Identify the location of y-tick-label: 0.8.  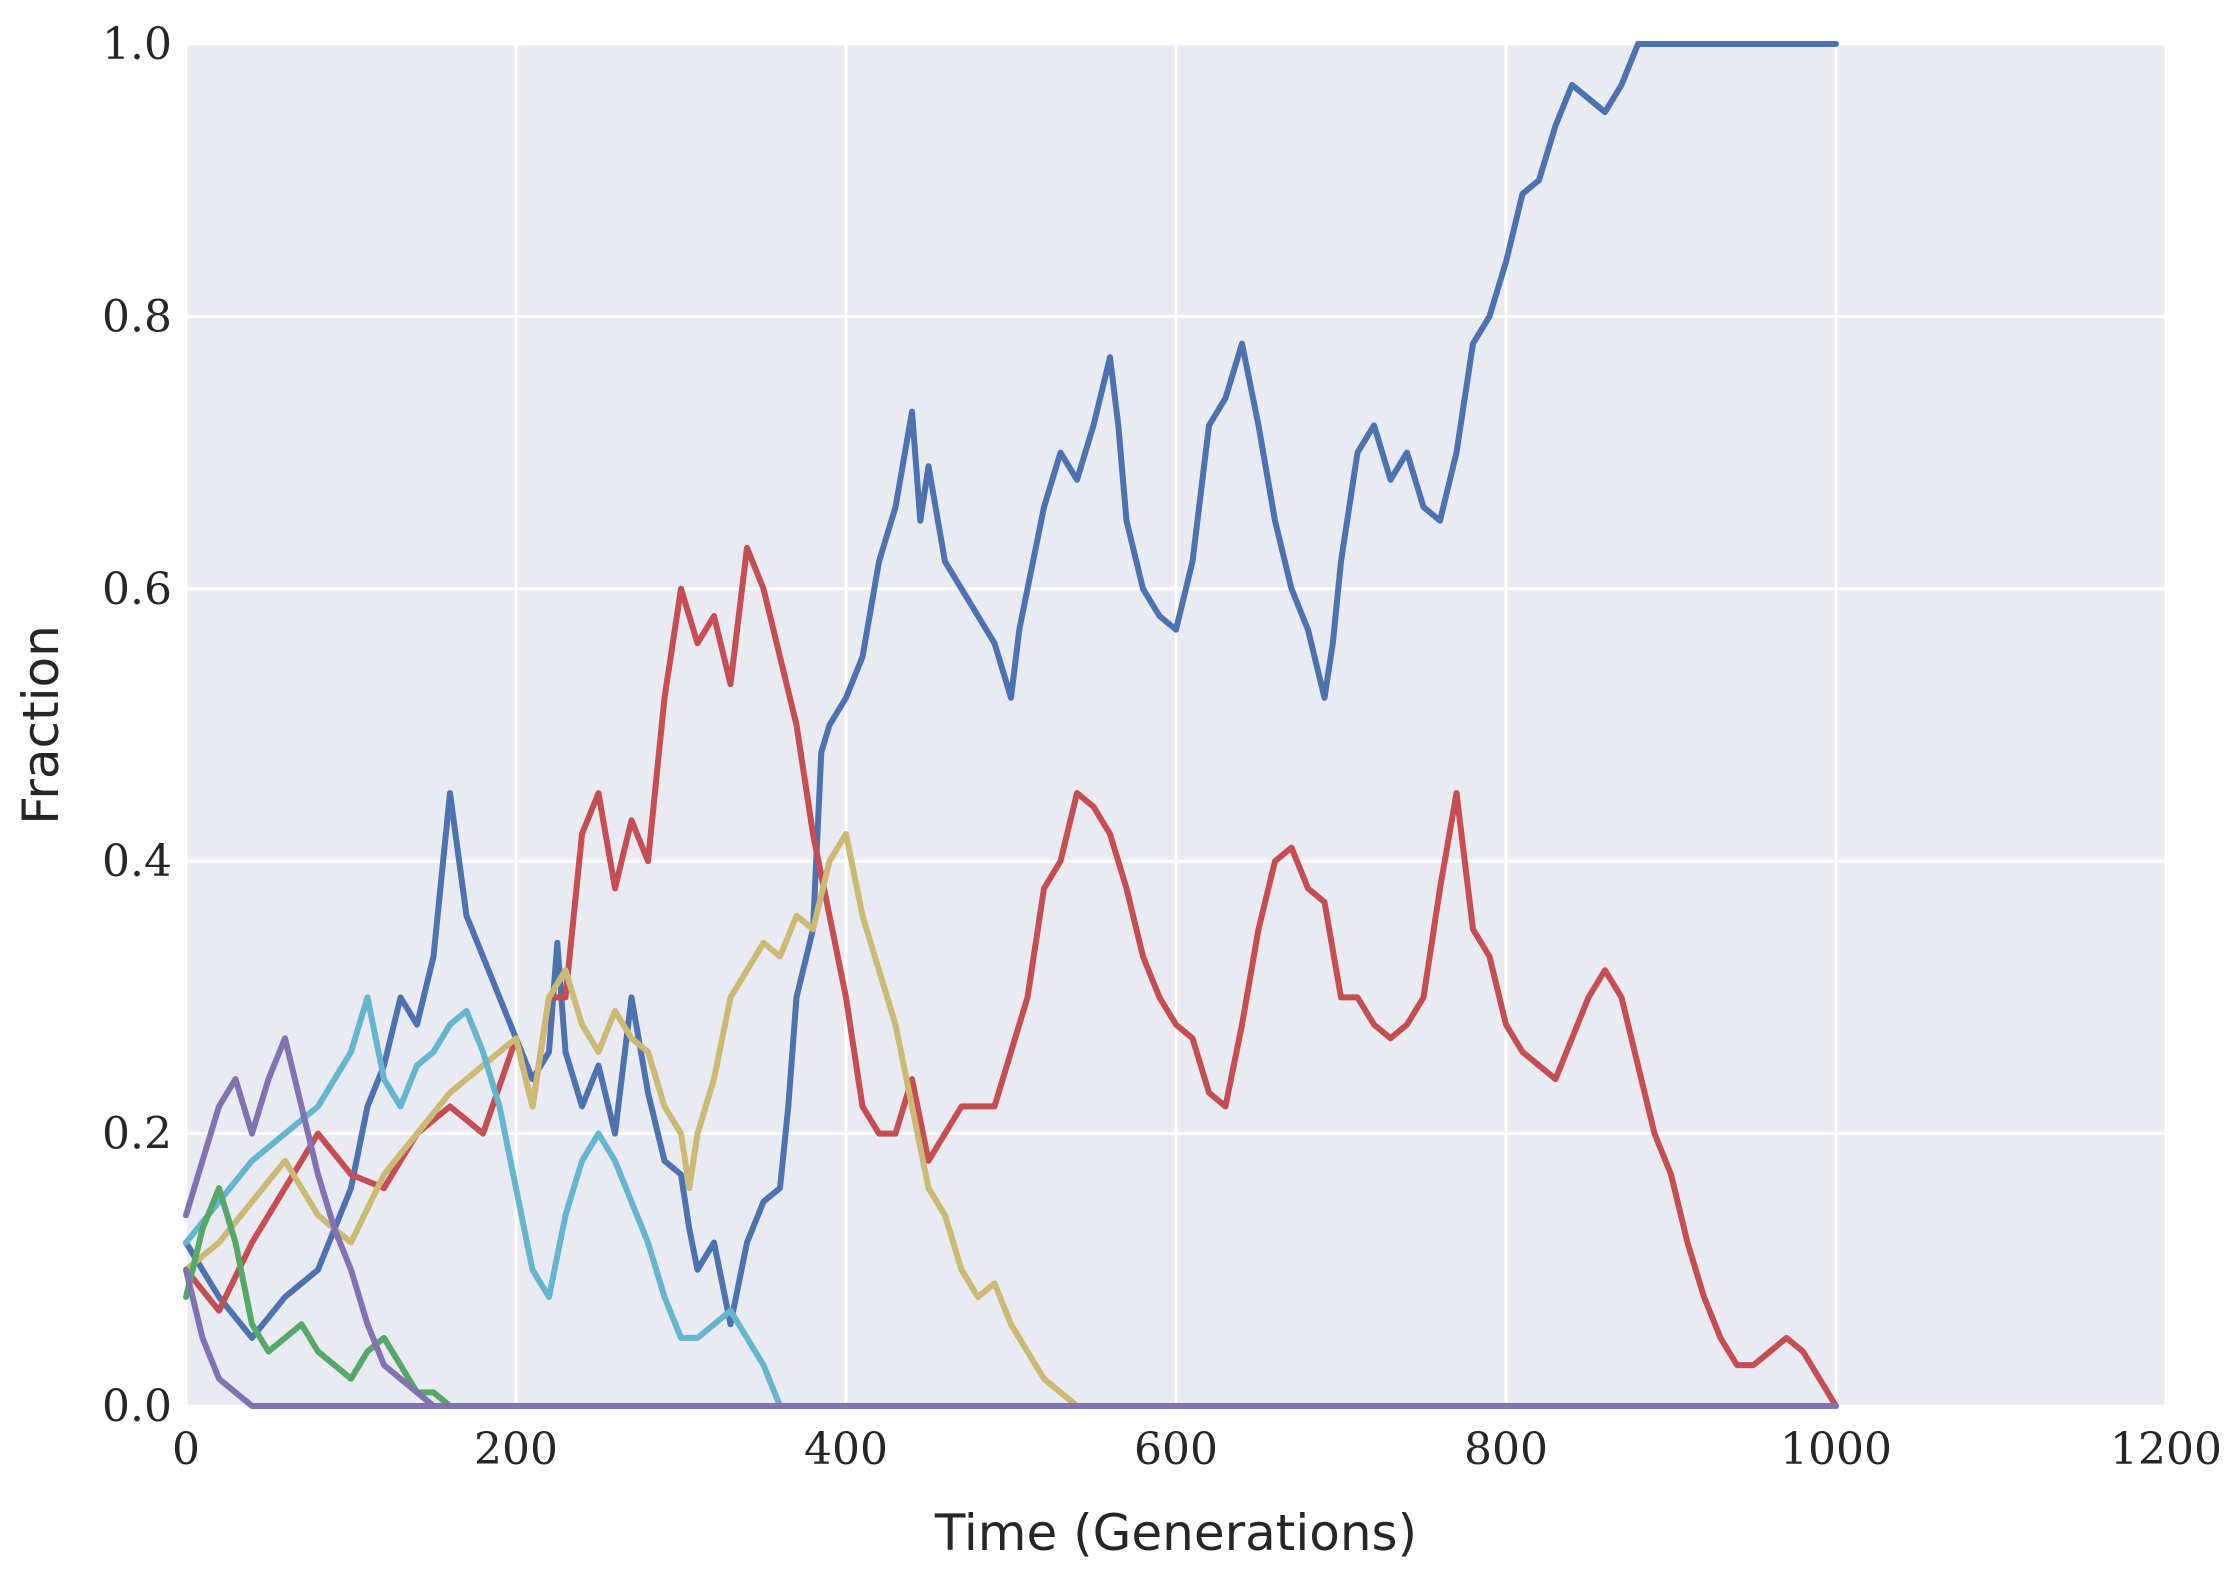
(137, 316).